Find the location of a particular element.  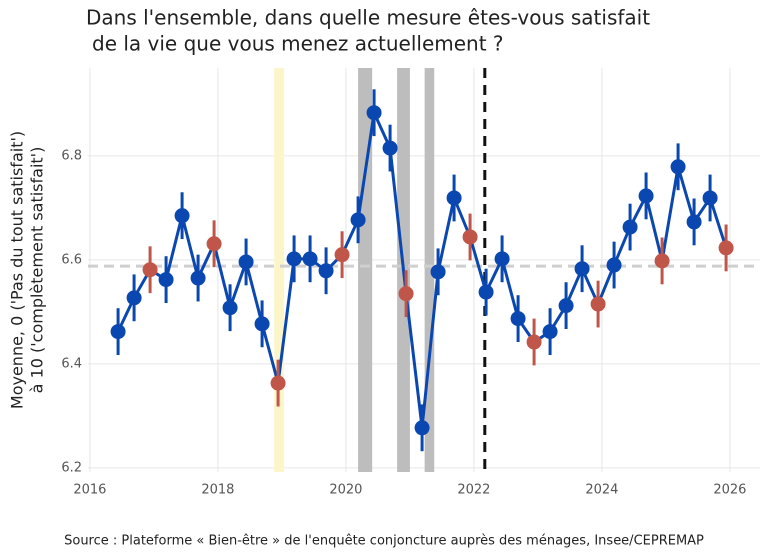

y-axis-label: à 10 ('complètement satisfait') is located at coordinates (37, 270).